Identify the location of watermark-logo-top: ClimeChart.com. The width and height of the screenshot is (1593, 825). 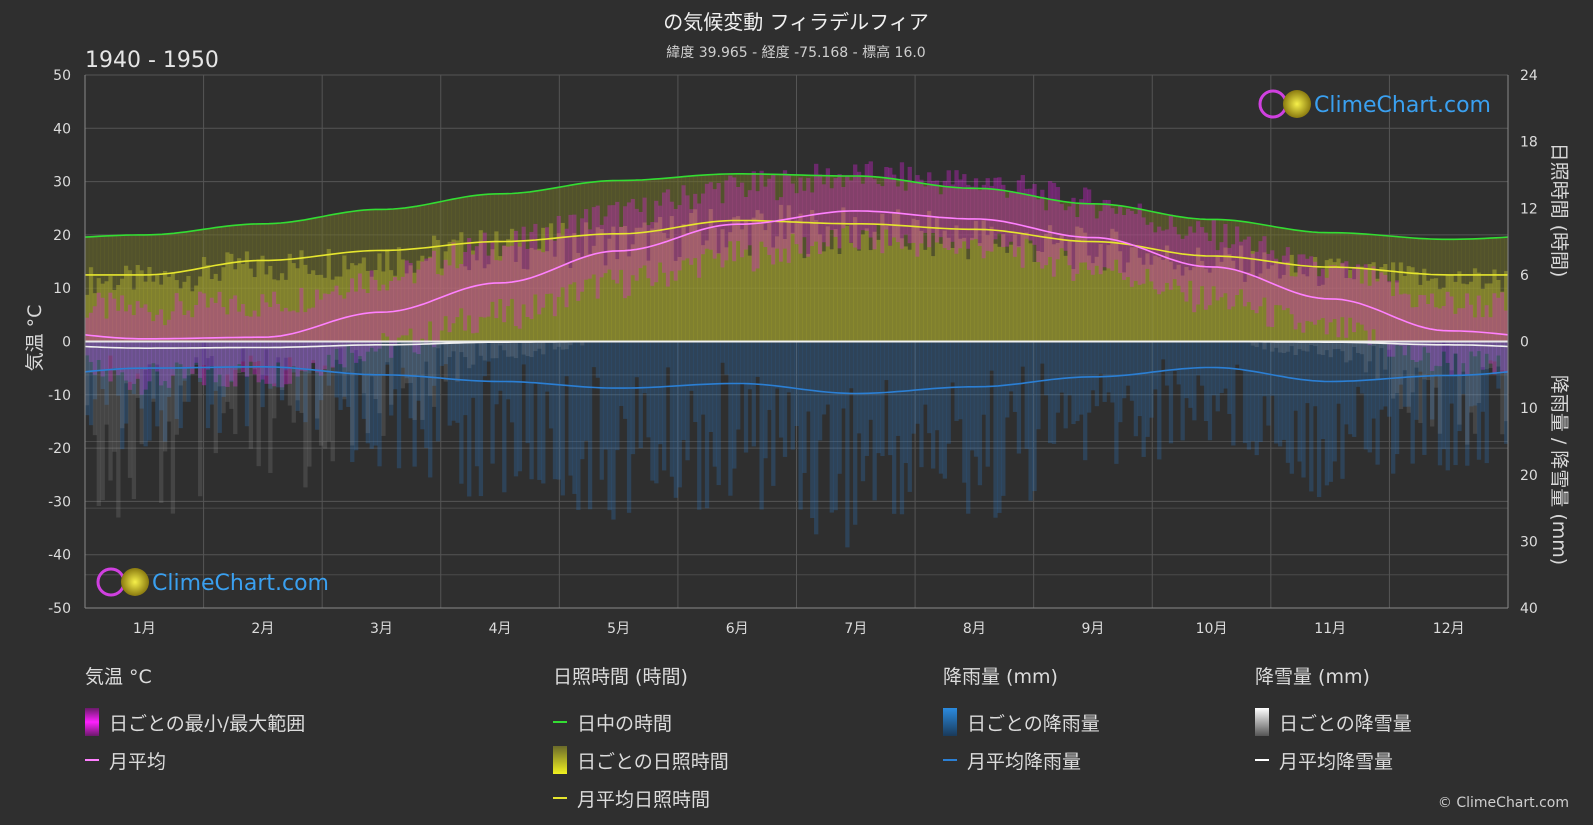
(1374, 104).